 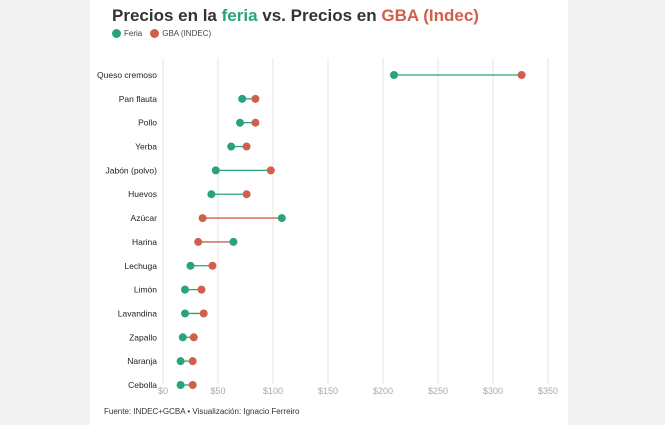 What do you see at coordinates (438, 391) in the screenshot?
I see `x-tick-label: $250` at bounding box center [438, 391].